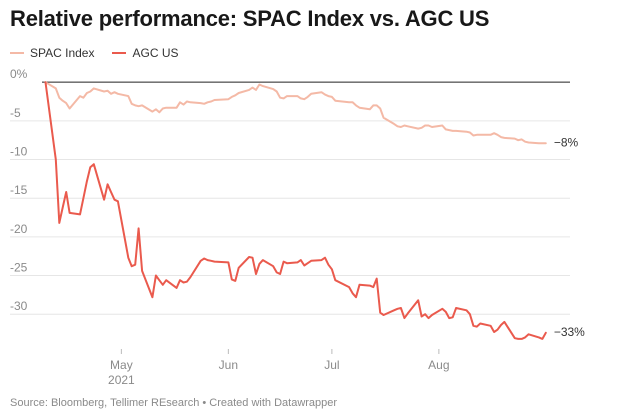  I want to click on y-tick-label: -20, so click(19, 229).